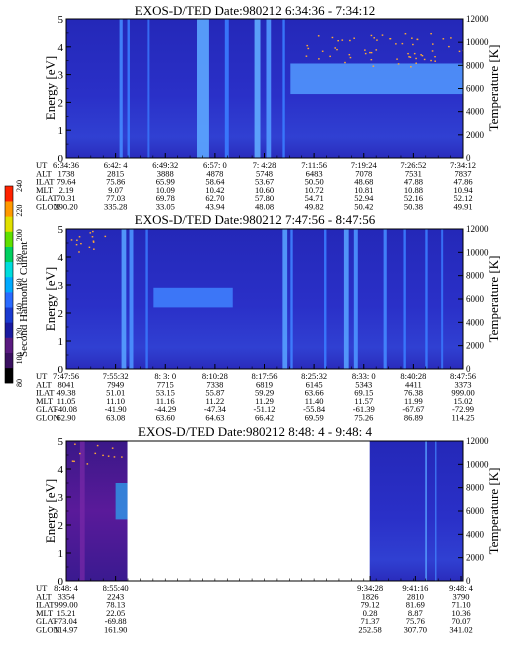  Describe the element at coordinates (215, 207) in the screenshot. I see `ephemeris-value: 43.94` at that location.